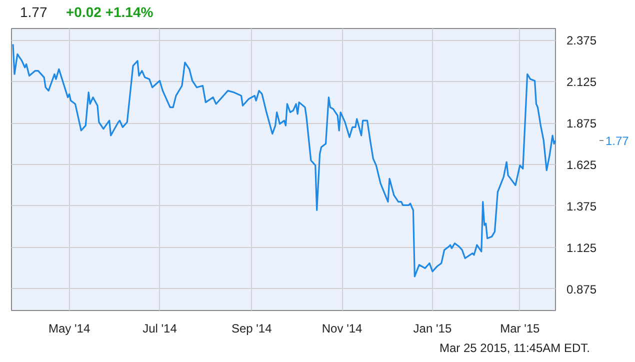 The image size is (635, 362). Describe the element at coordinates (581, 82) in the screenshot. I see `y-tick-label: 2.125` at that location.